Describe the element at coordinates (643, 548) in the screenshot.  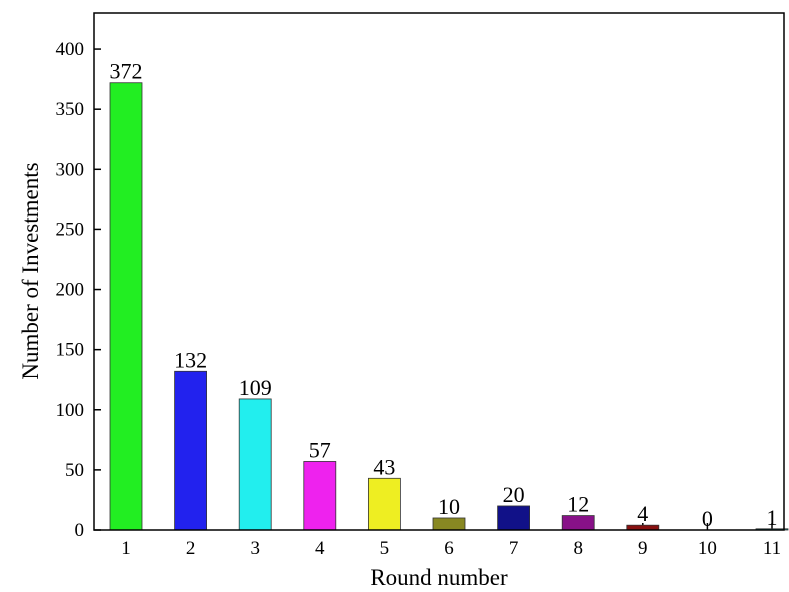
I see `x-tick-label: 9` at that location.